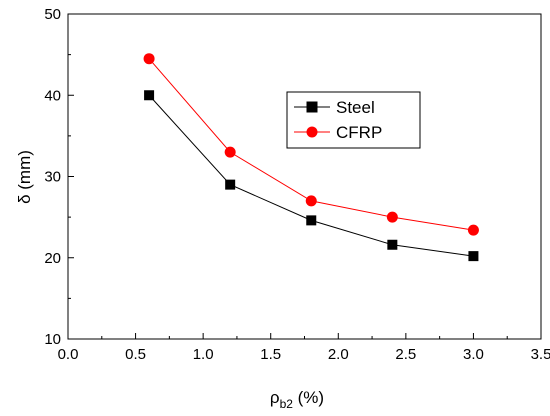 Image resolution: width=550 pixels, height=416 pixels. Describe the element at coordinates (24, 177) in the screenshot. I see `y-axis-title: δ (mm)` at that location.